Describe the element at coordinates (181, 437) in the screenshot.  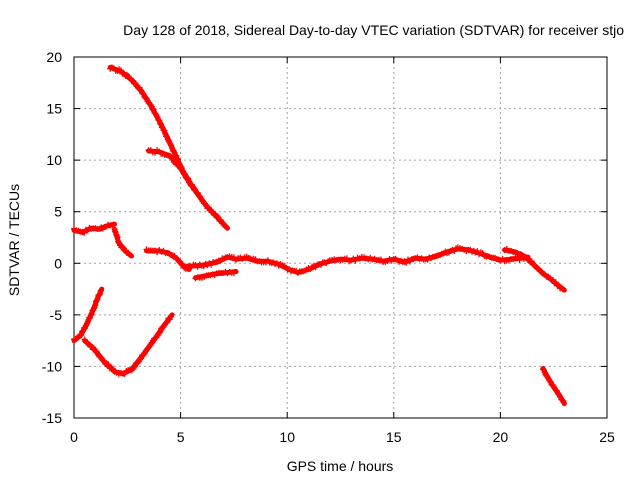
I see `x-tick-label: 5` at that location.